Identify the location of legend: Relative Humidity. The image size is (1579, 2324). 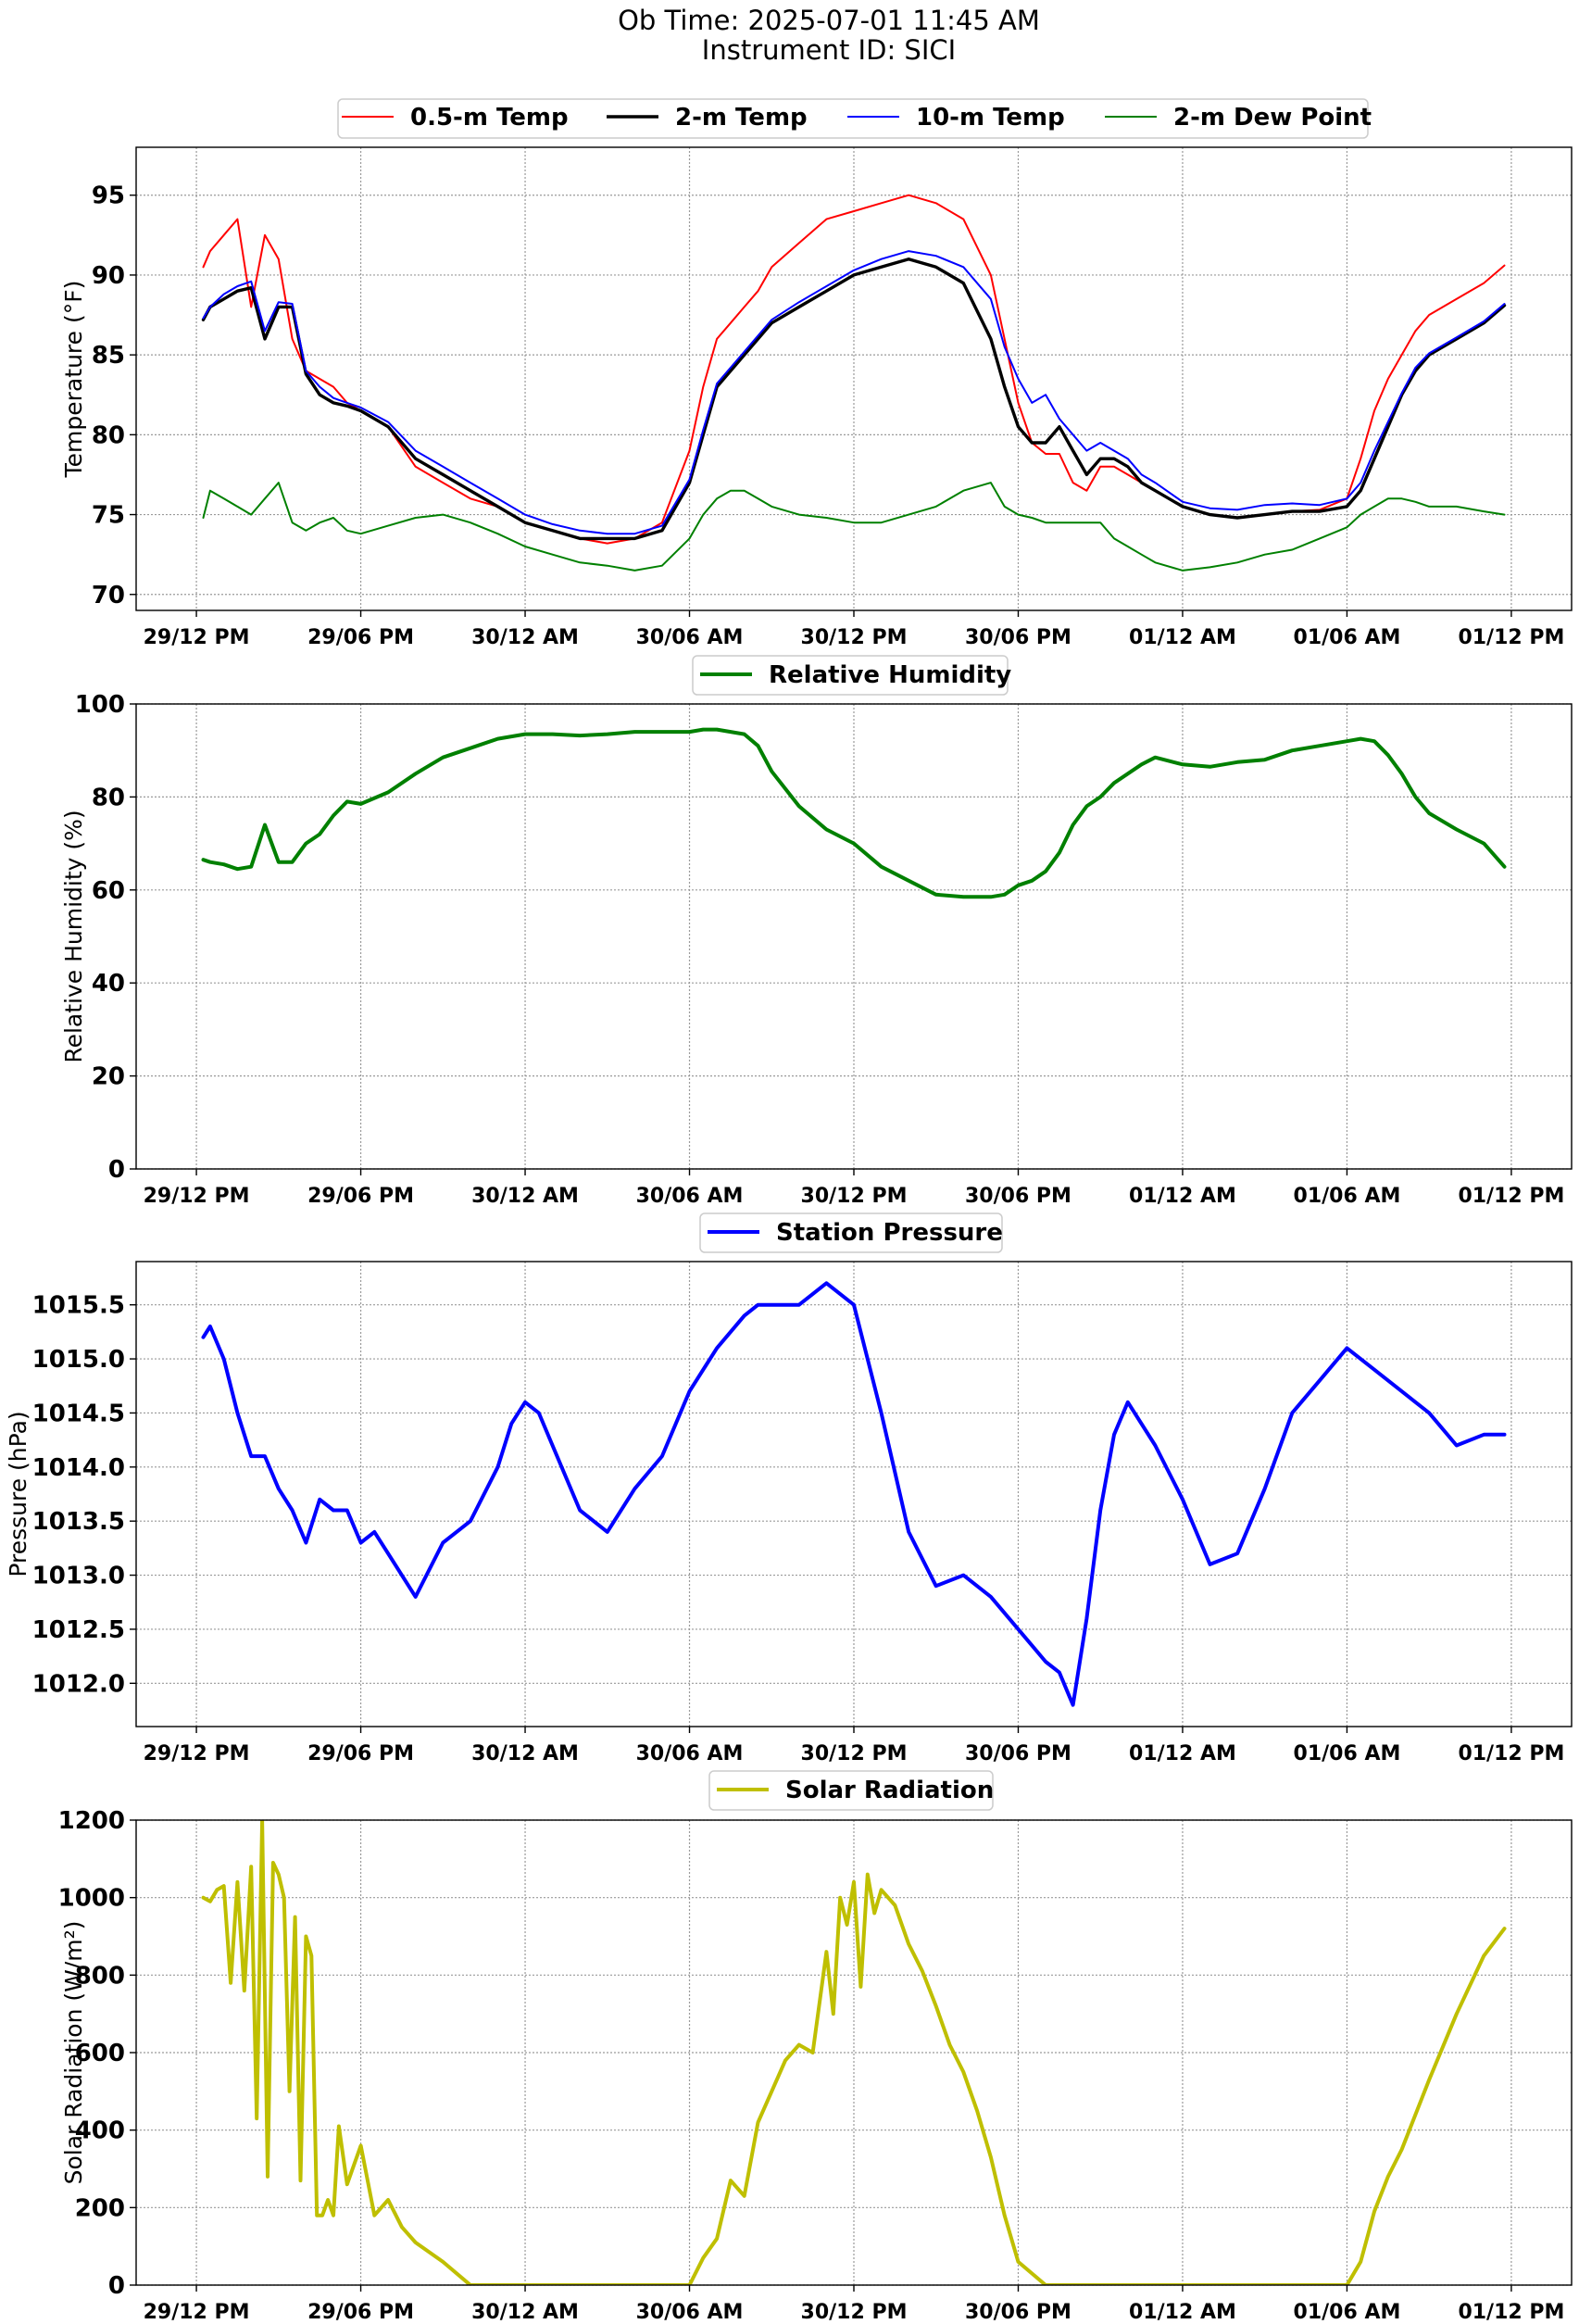
(852, 676).